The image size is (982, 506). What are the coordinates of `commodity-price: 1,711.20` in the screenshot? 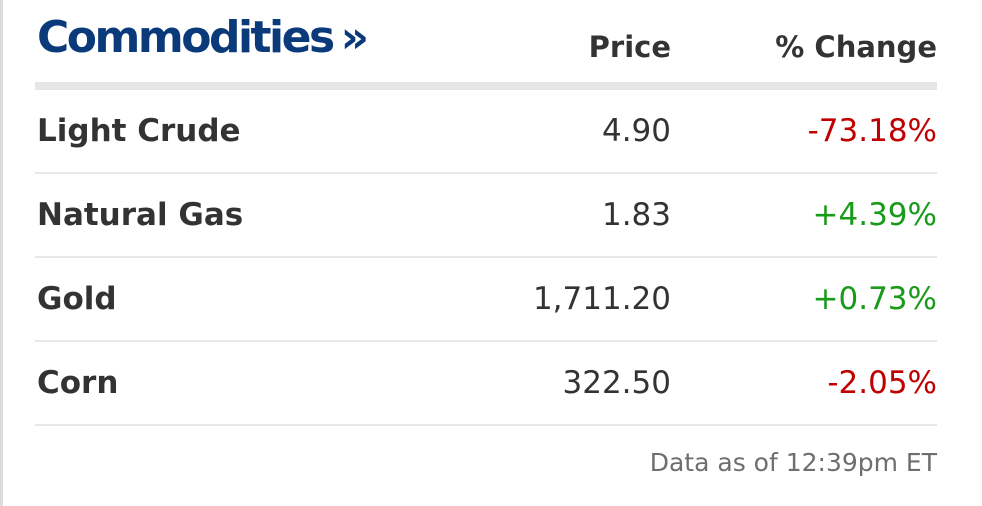 It's located at (601, 299).